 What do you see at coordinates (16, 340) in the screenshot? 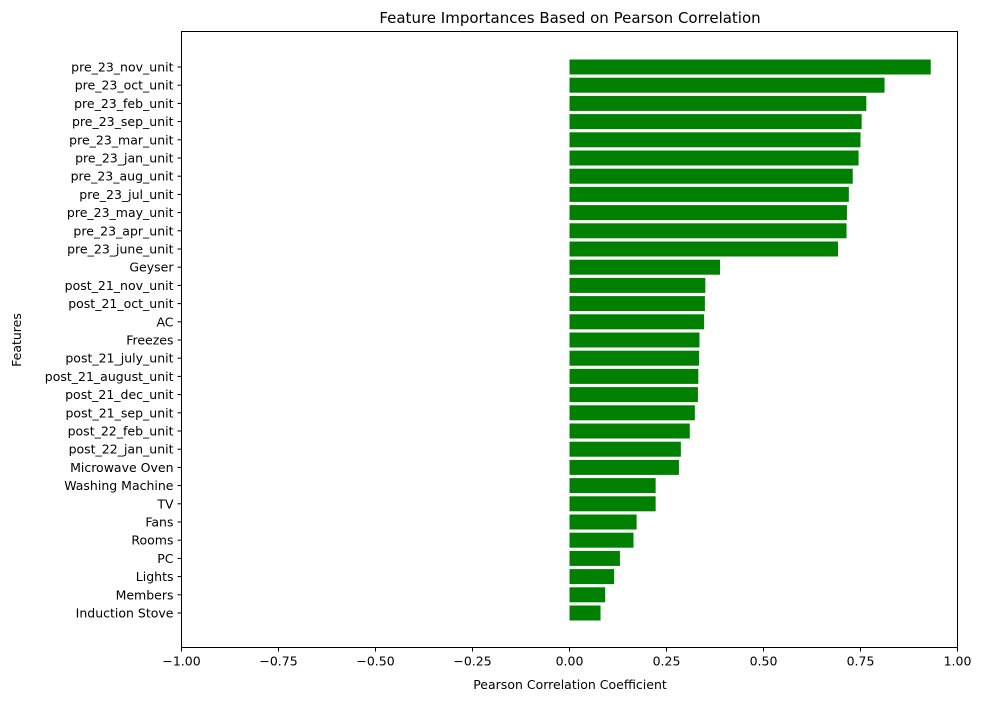
I see `y-axis-label: Features` at bounding box center [16, 340].